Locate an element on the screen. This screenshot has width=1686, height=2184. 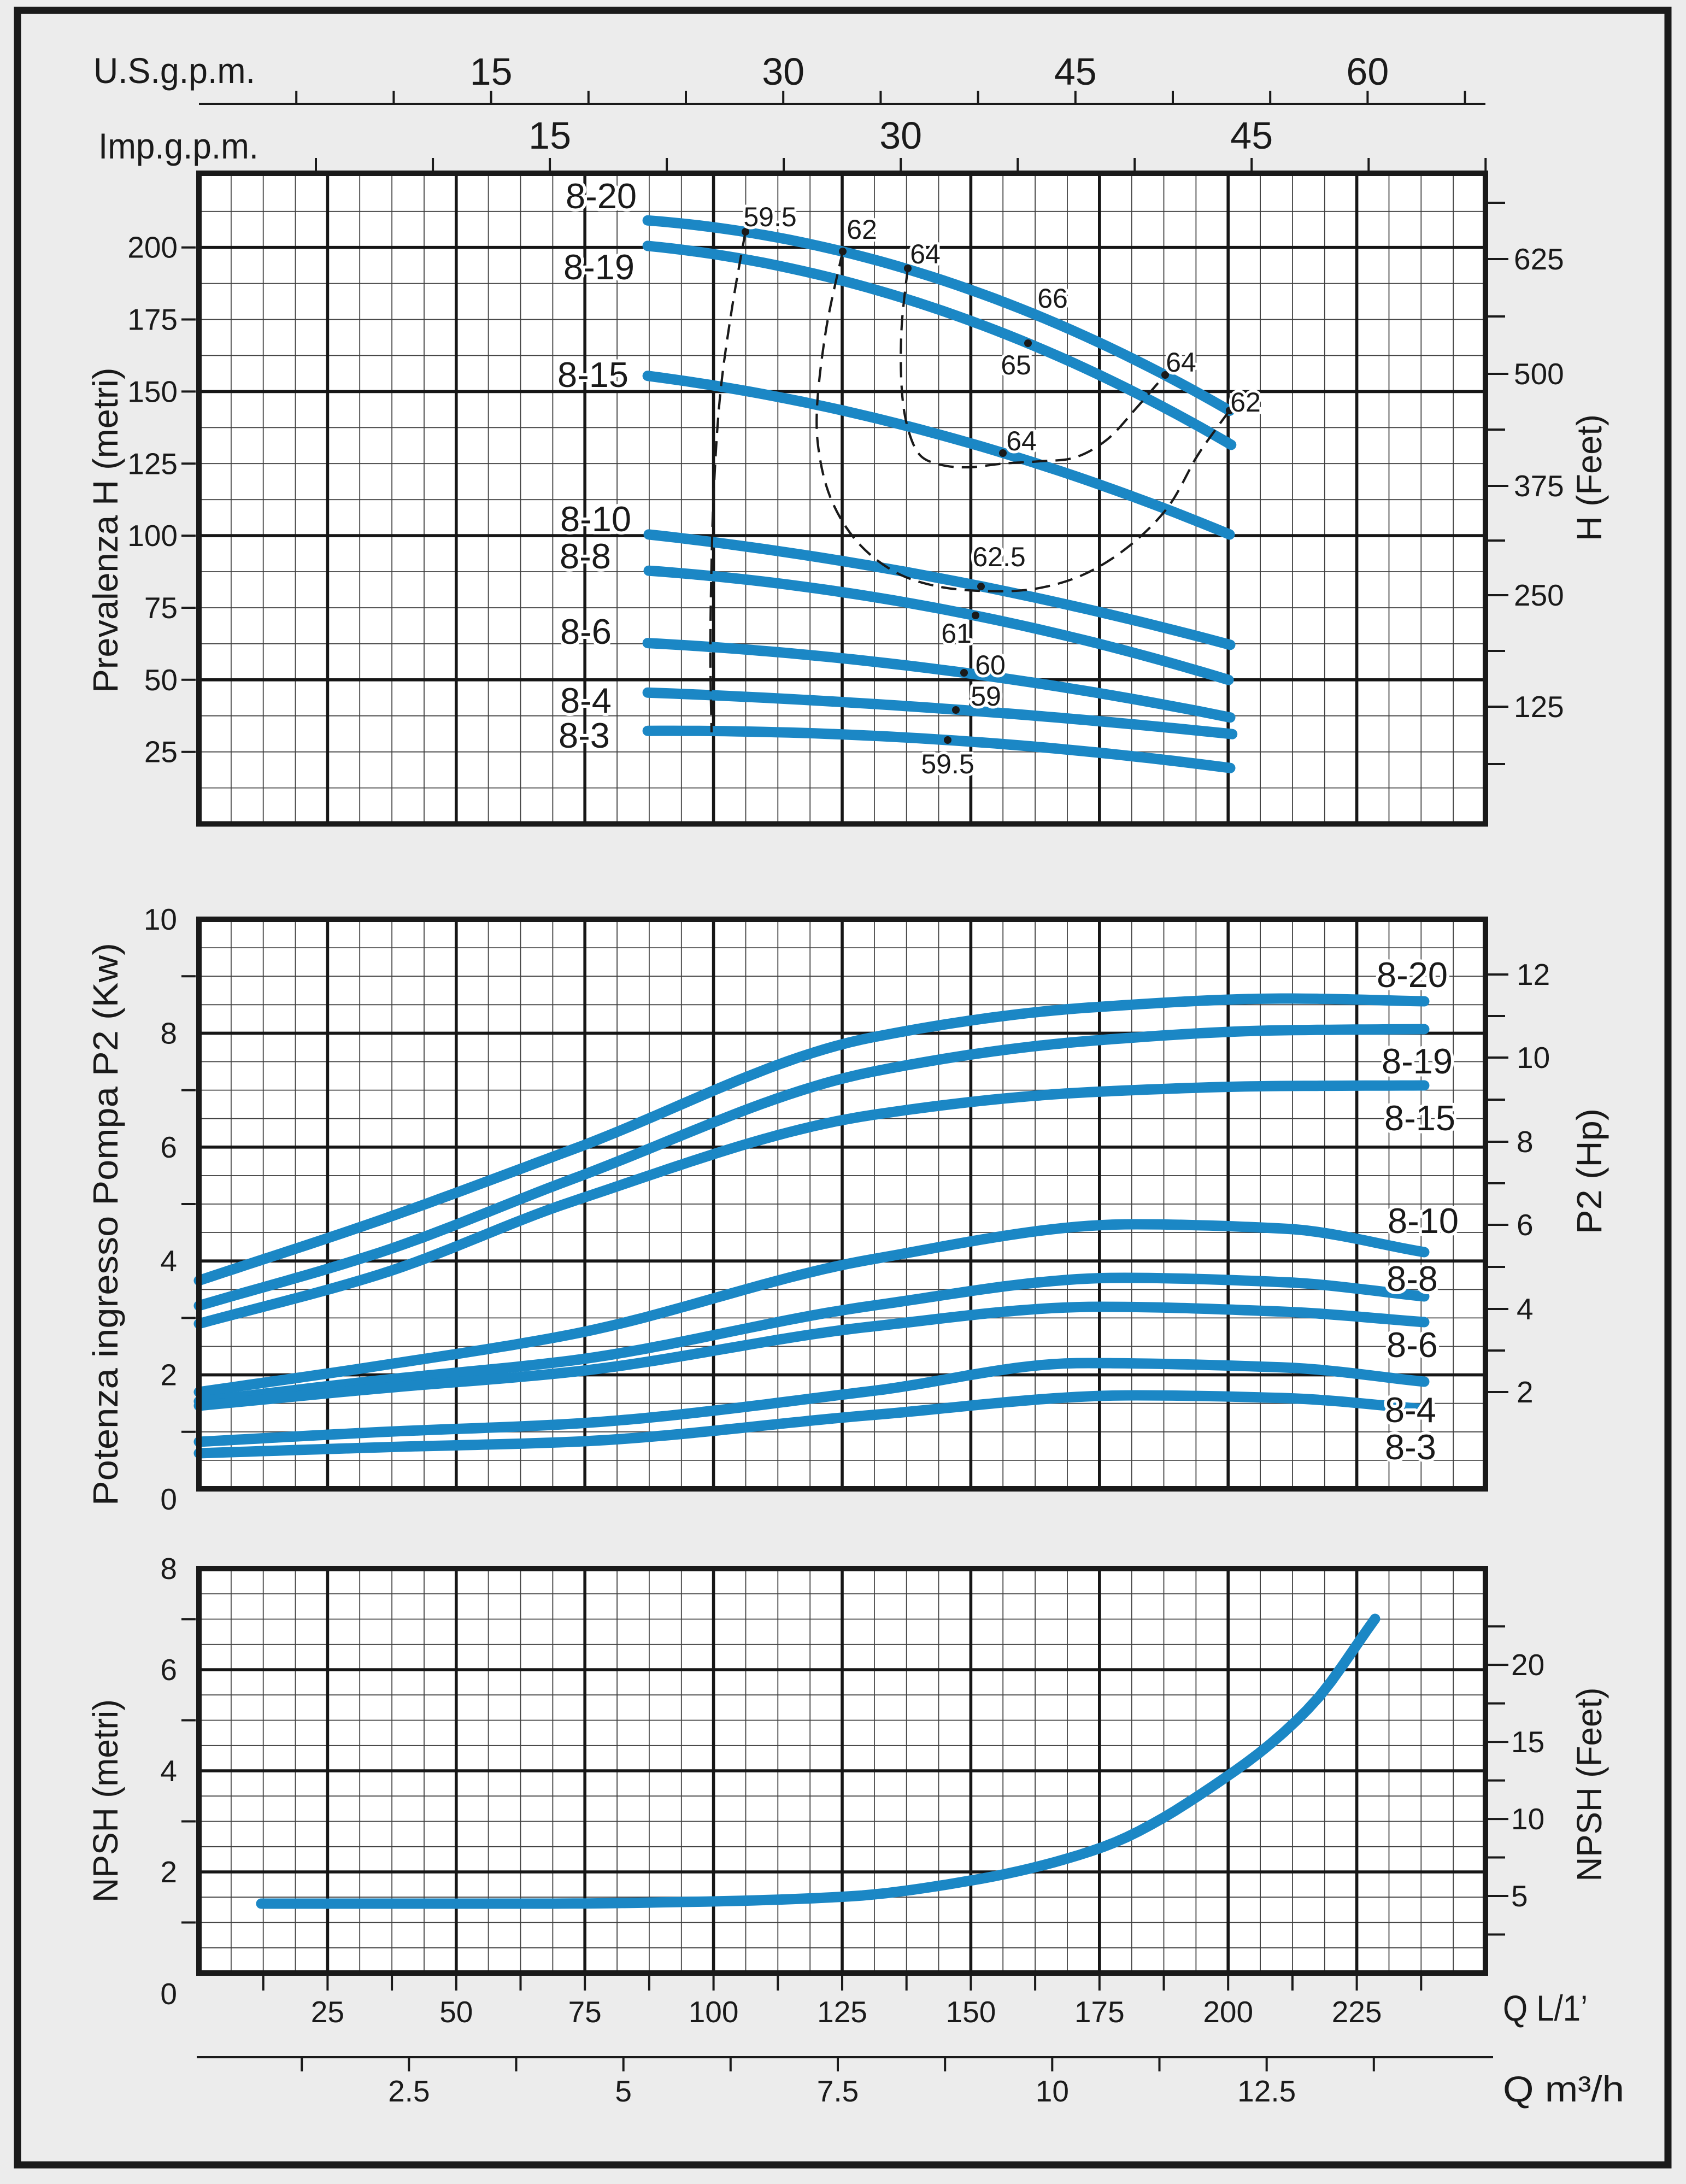
svg-text: Imp.g.p.m. is located at coordinates (178, 146).